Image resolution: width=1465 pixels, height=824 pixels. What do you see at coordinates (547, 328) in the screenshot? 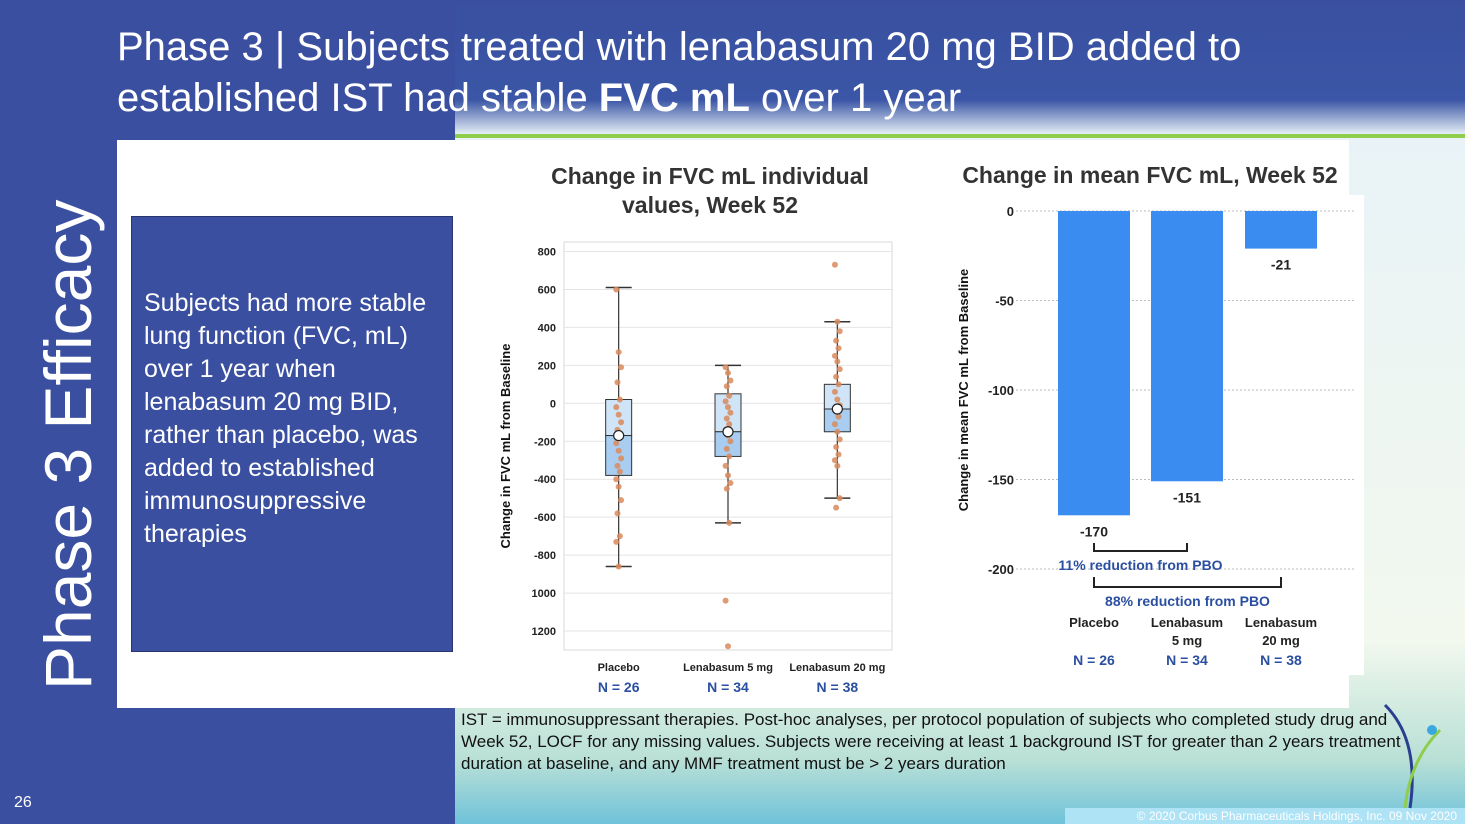
I see `y-tick-label: 400` at bounding box center [547, 328].